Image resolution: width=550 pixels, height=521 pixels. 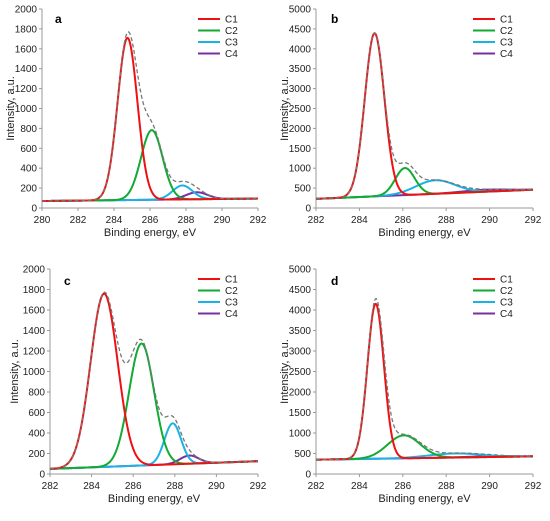 I want to click on y-tick-label: 400, so click(x=36, y=434).